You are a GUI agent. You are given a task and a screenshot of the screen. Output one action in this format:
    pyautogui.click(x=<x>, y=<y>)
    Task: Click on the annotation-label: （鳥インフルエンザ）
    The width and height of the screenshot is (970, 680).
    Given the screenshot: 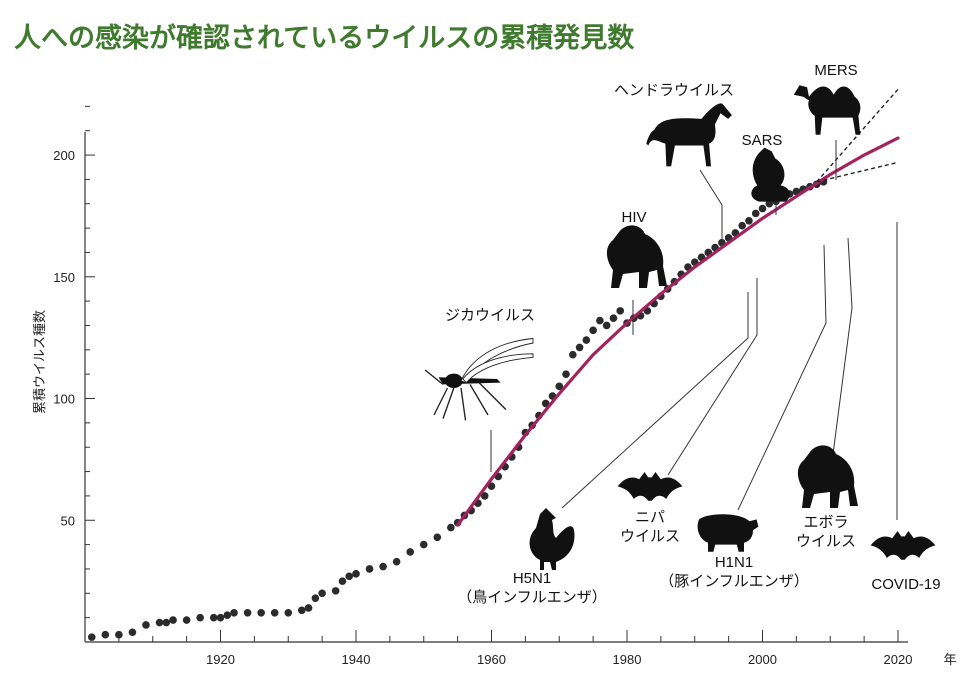 What is the action you would take?
    pyautogui.click(x=532, y=597)
    